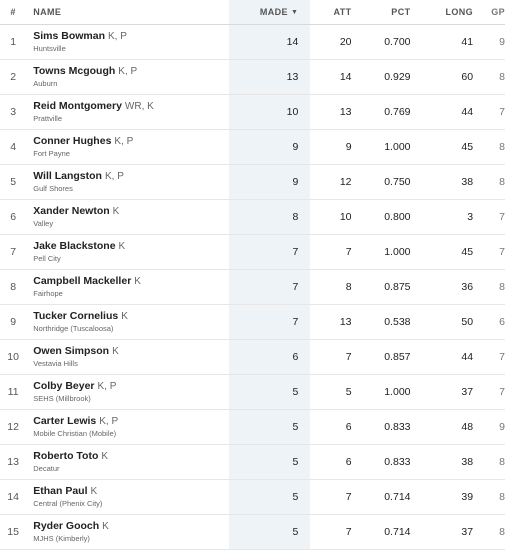 The height and width of the screenshot is (550, 505). What do you see at coordinates (47, 118) in the screenshot?
I see `player-school: Prattville` at bounding box center [47, 118].